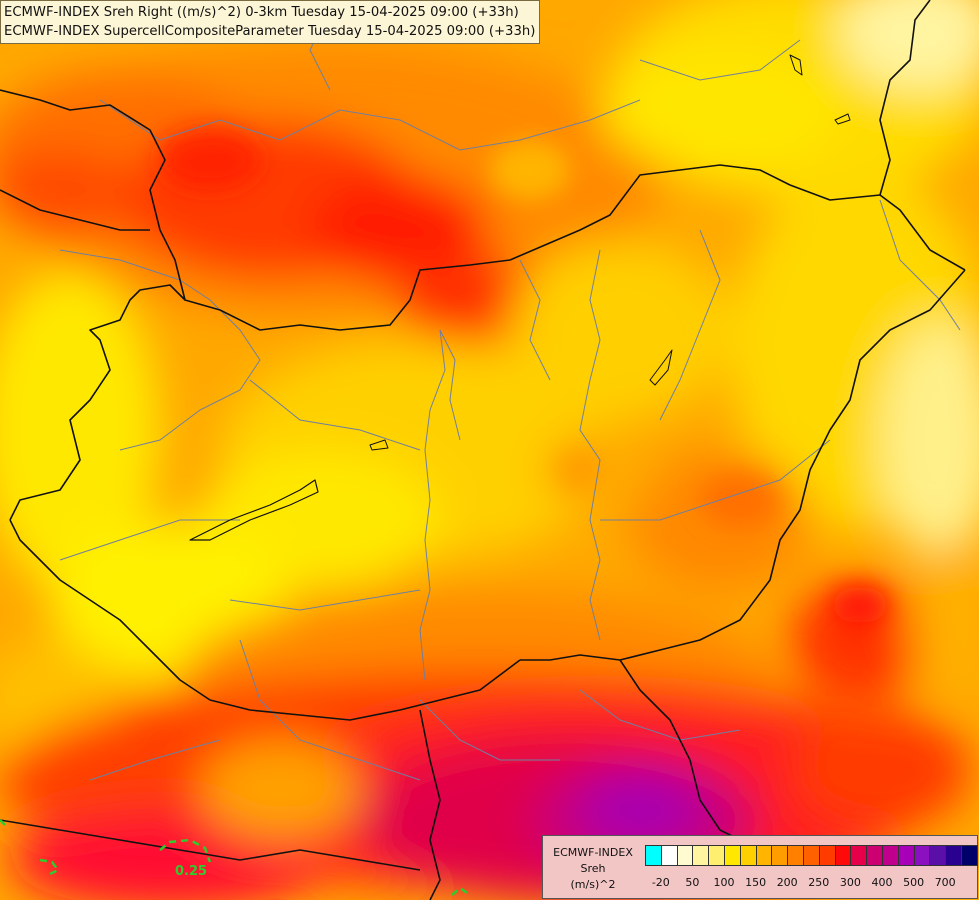 Image resolution: width=979 pixels, height=900 pixels. Describe the element at coordinates (593, 884) in the screenshot. I see `legend-unit: (m/s)^2` at that location.